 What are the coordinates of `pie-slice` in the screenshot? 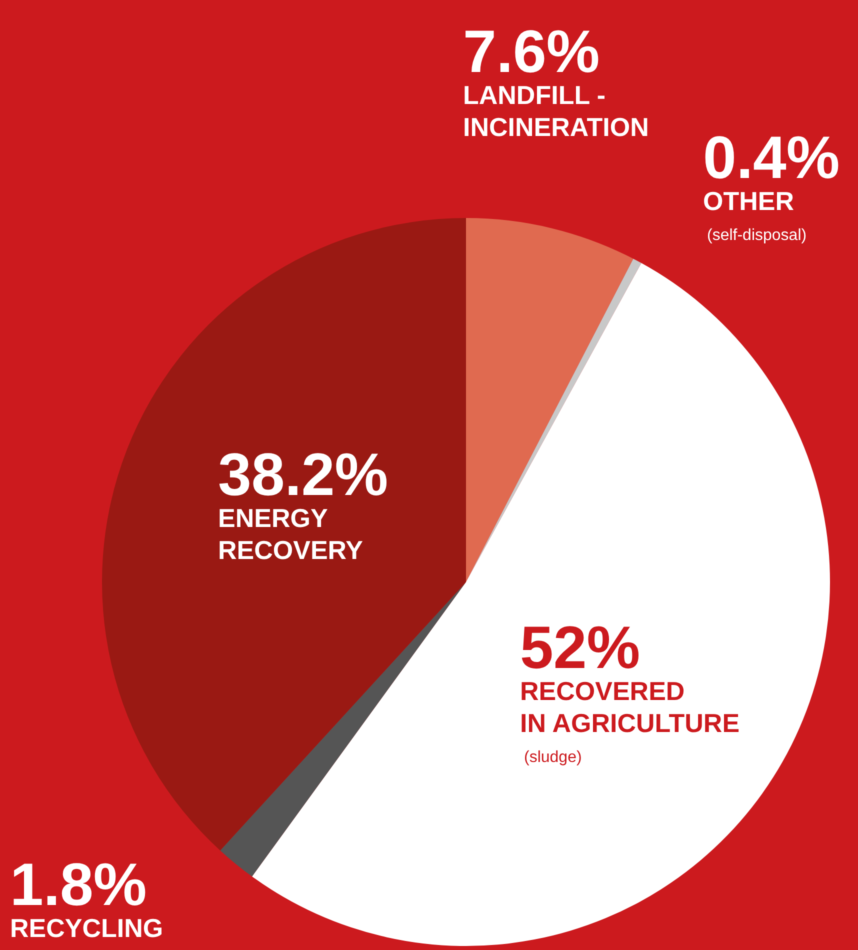 It's located at (343, 729).